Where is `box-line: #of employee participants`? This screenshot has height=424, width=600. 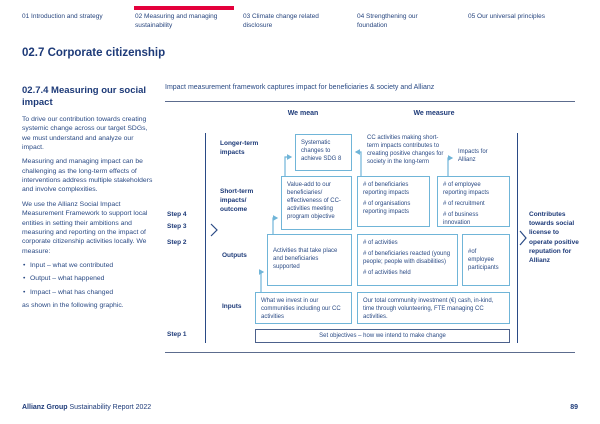
box-line: #of employee participants is located at coordinates (483, 260).